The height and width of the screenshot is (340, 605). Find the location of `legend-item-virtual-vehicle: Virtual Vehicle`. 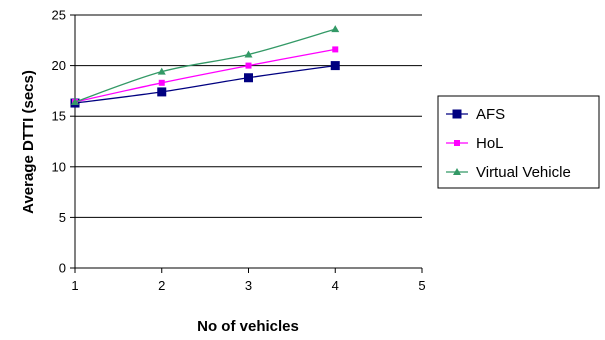

legend-item-virtual-vehicle: Virtual Vehicle is located at coordinates (508, 172).